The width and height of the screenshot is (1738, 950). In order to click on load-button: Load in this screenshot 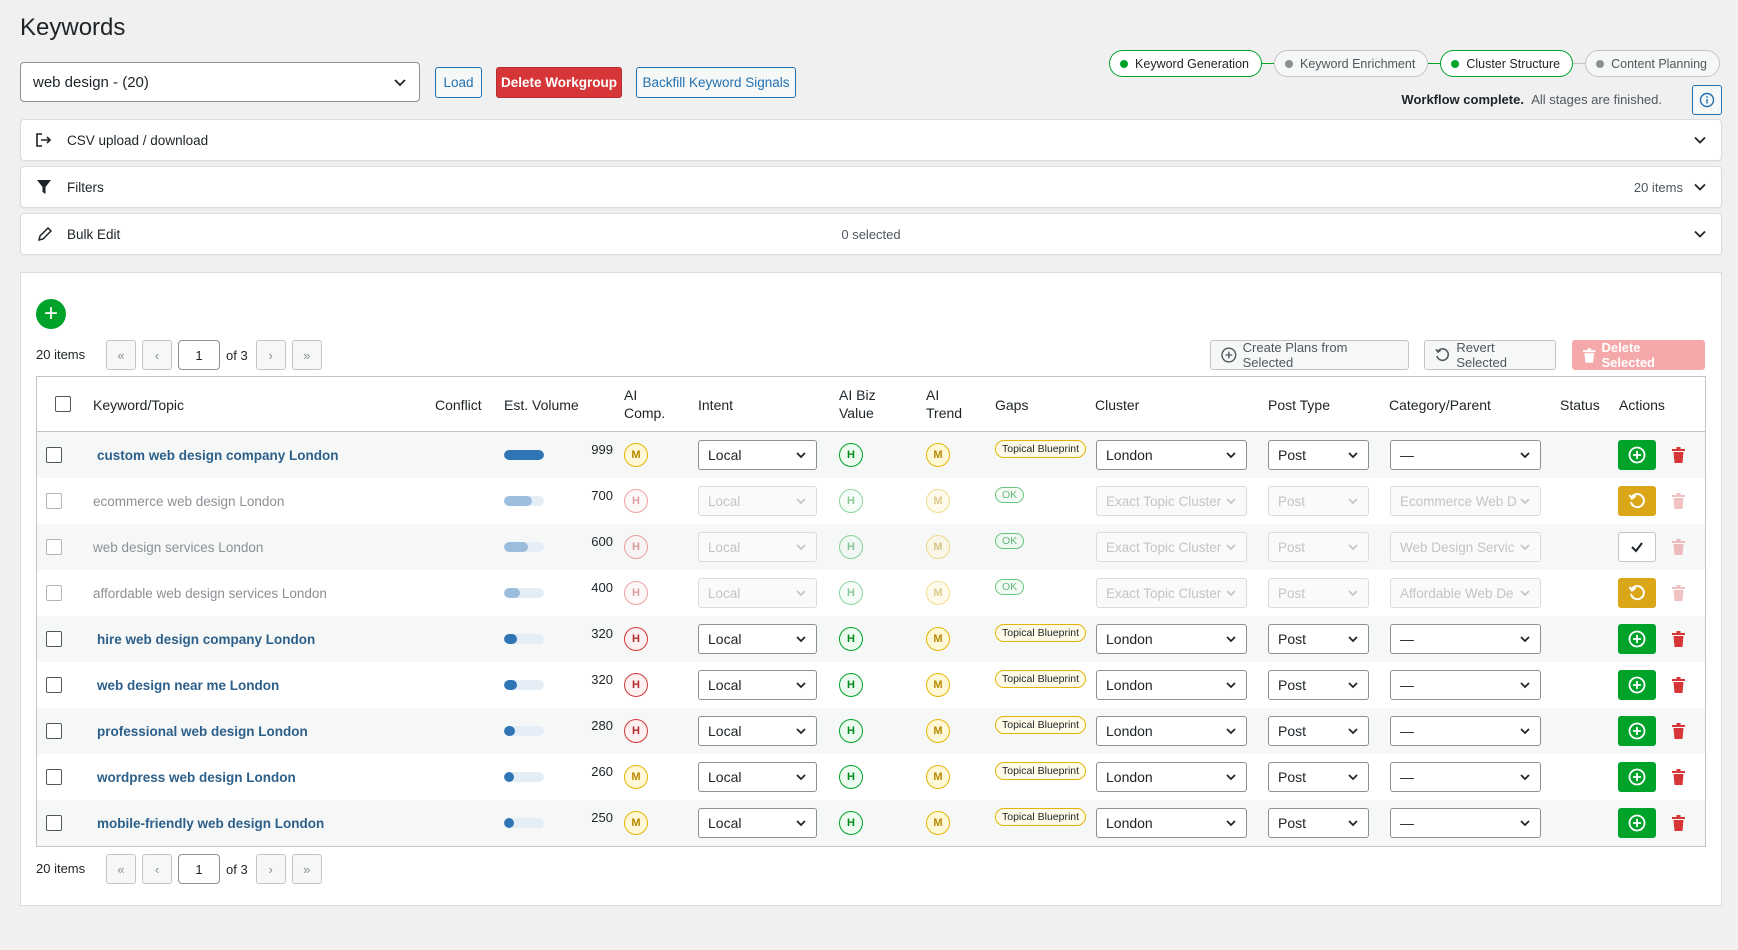, I will do `click(458, 82)`.